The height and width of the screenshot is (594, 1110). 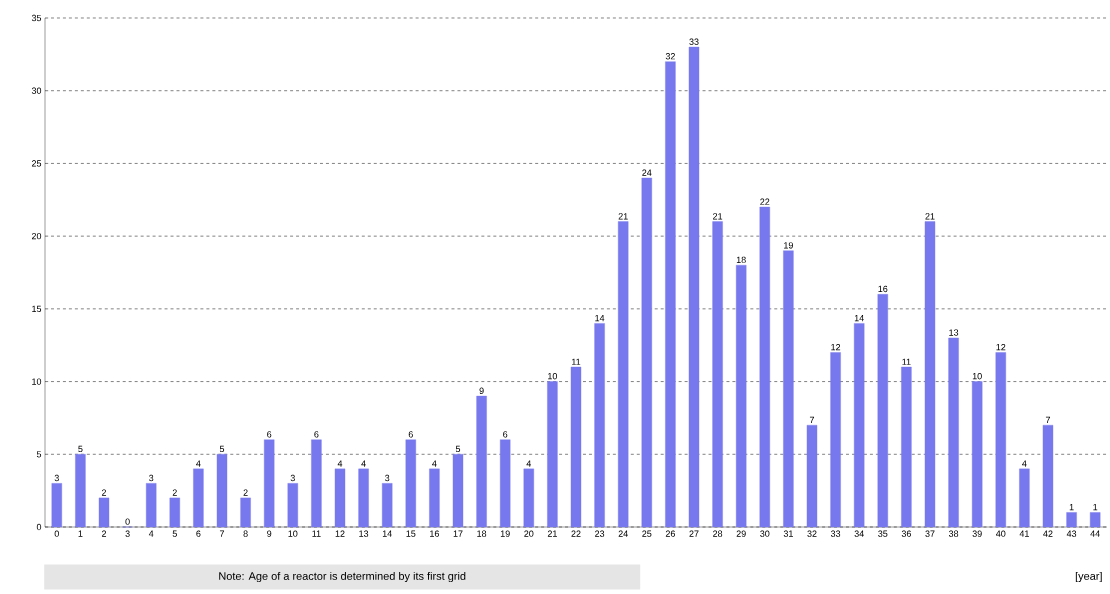 What do you see at coordinates (36, 236) in the screenshot?
I see `y-tick-label: 20` at bounding box center [36, 236].